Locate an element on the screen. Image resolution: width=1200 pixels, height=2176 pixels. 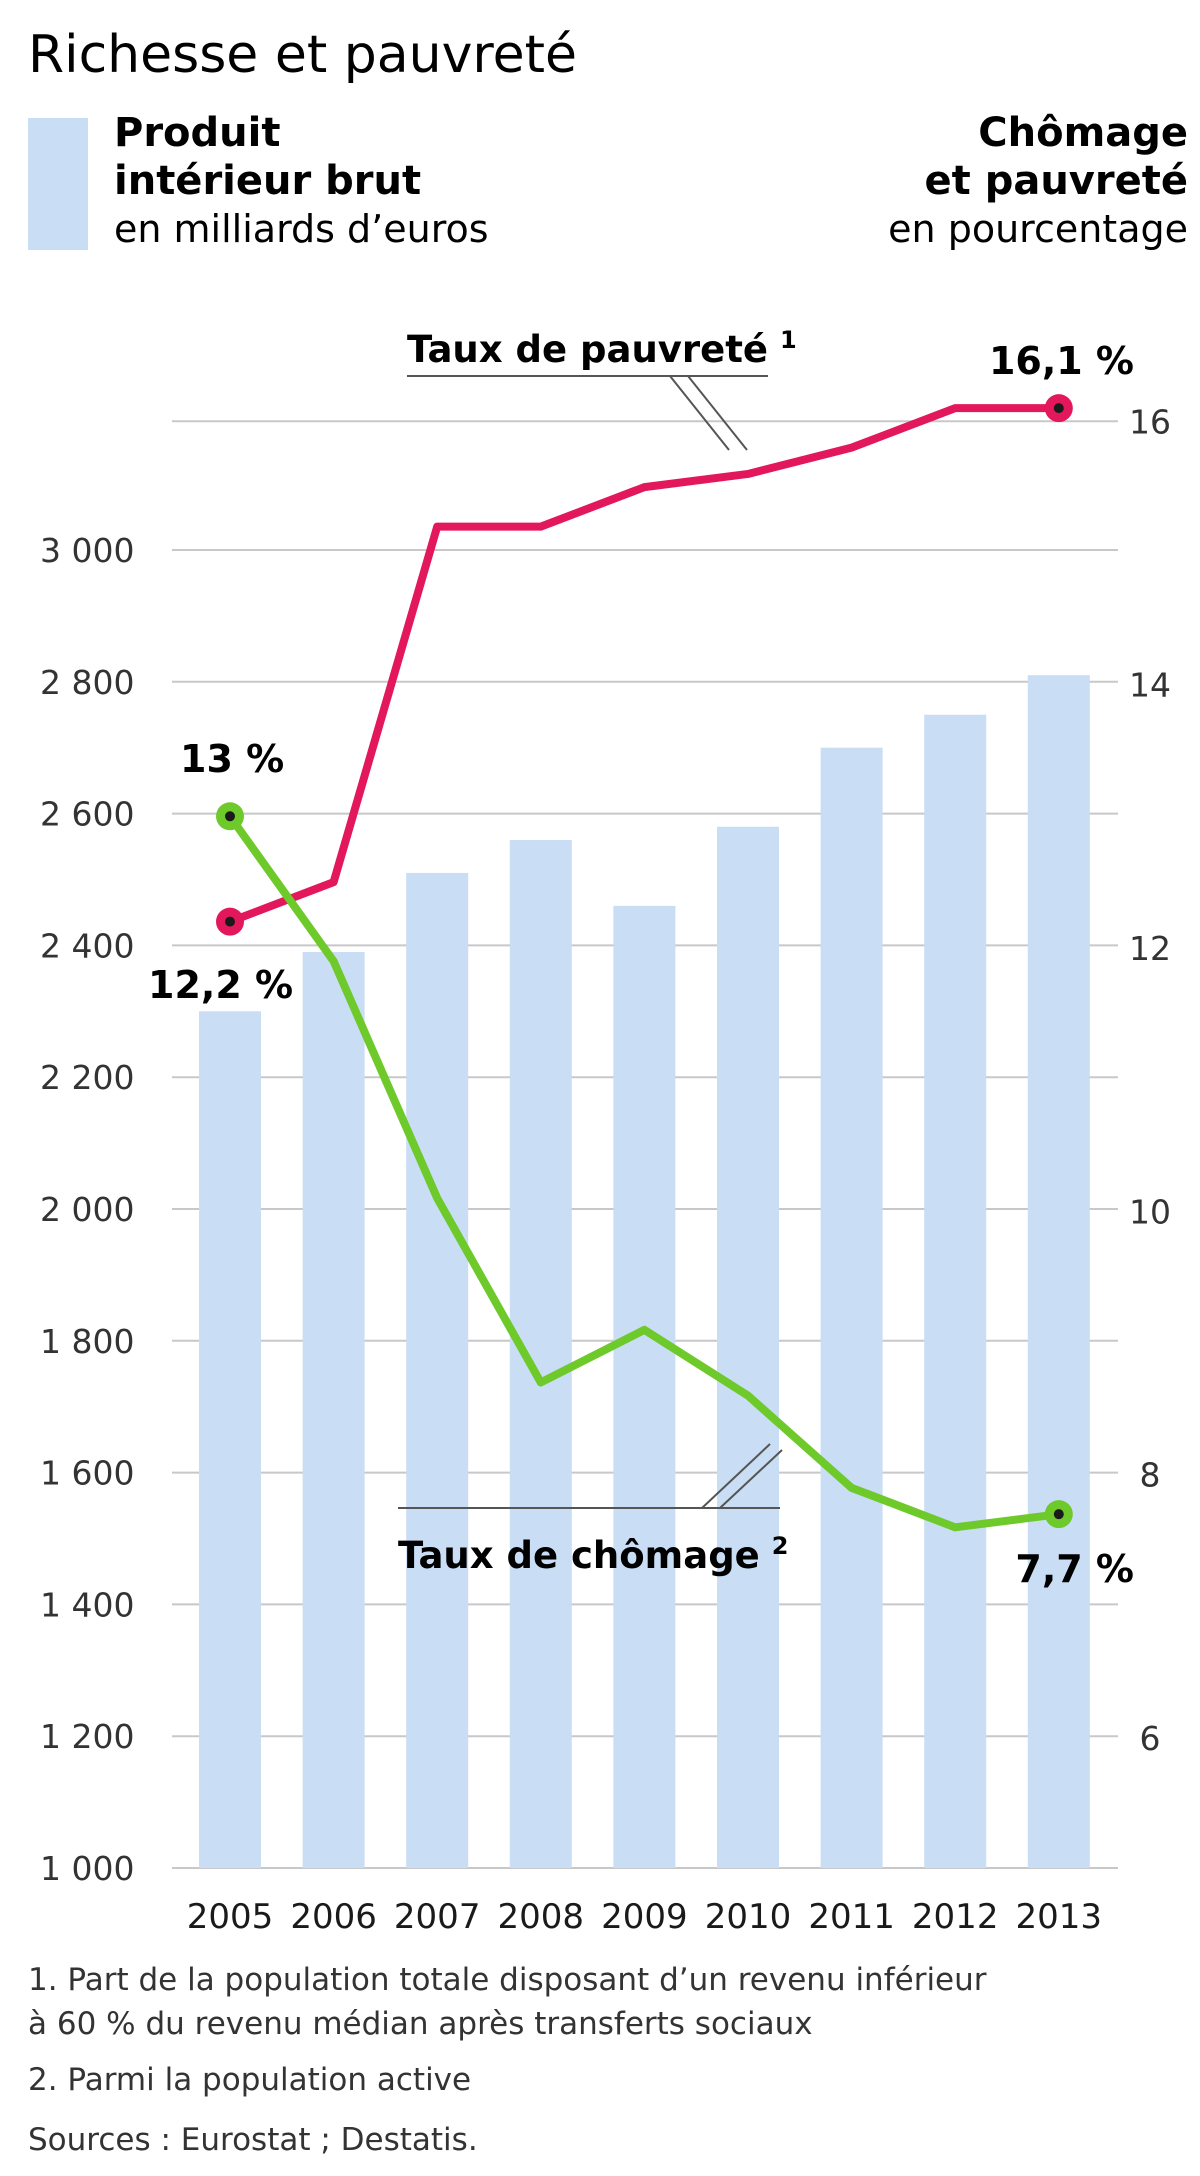
legend-bar-swatch is located at coordinates (58, 184).